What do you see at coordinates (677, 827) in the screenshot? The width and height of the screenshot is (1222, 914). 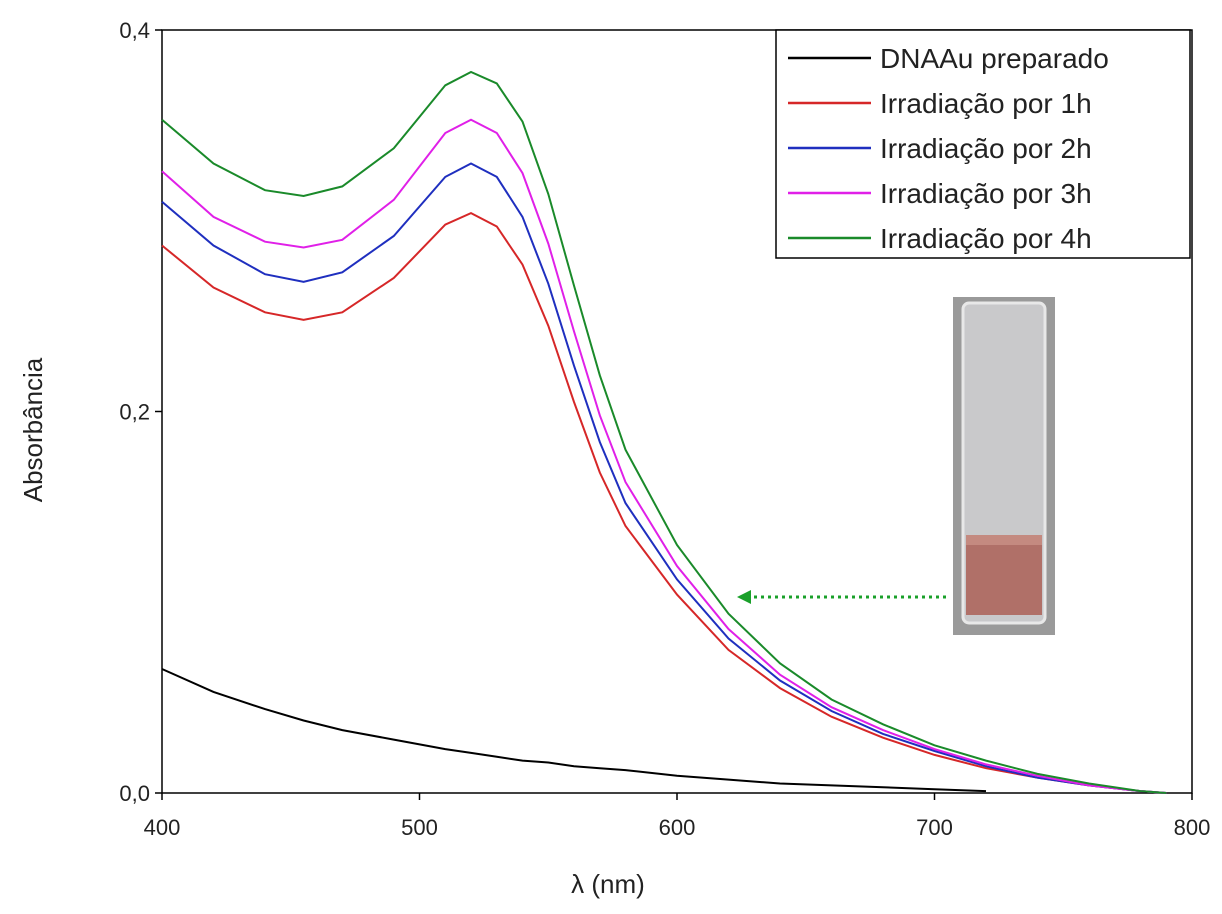 I see `x-tick-label: 600` at bounding box center [677, 827].